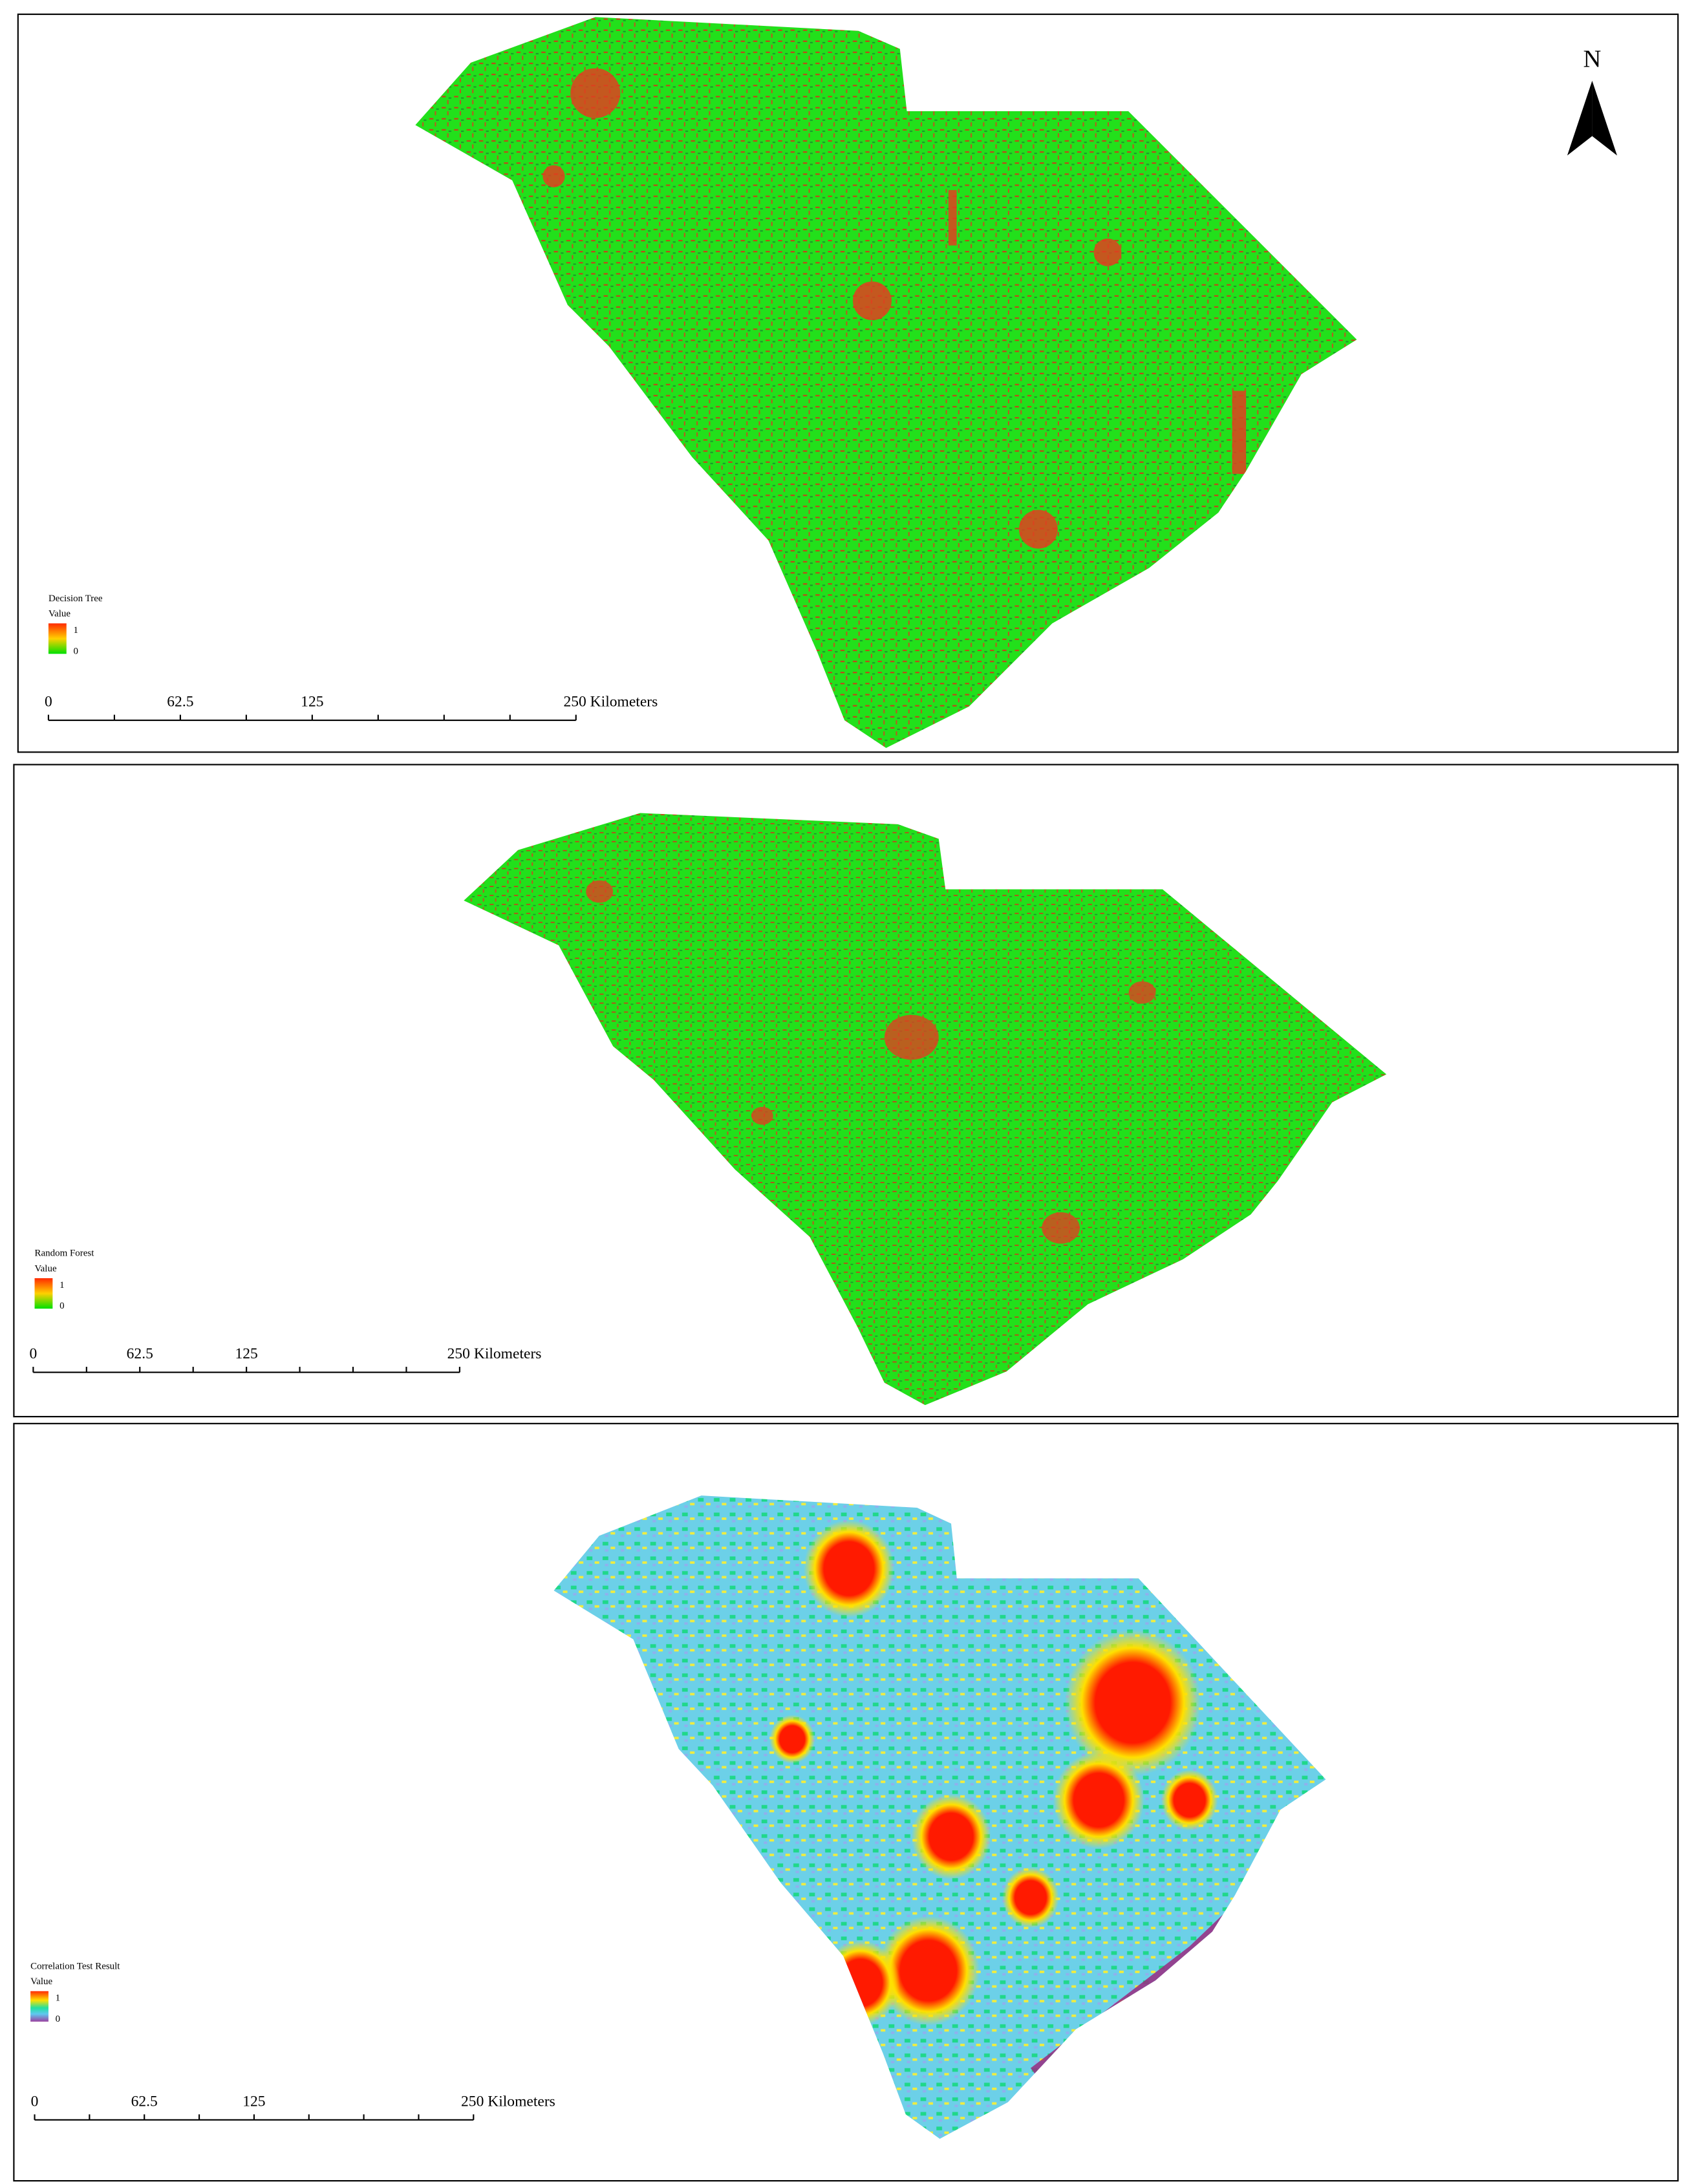  What do you see at coordinates (925, 1109) in the screenshot?
I see `map-random-forest` at bounding box center [925, 1109].